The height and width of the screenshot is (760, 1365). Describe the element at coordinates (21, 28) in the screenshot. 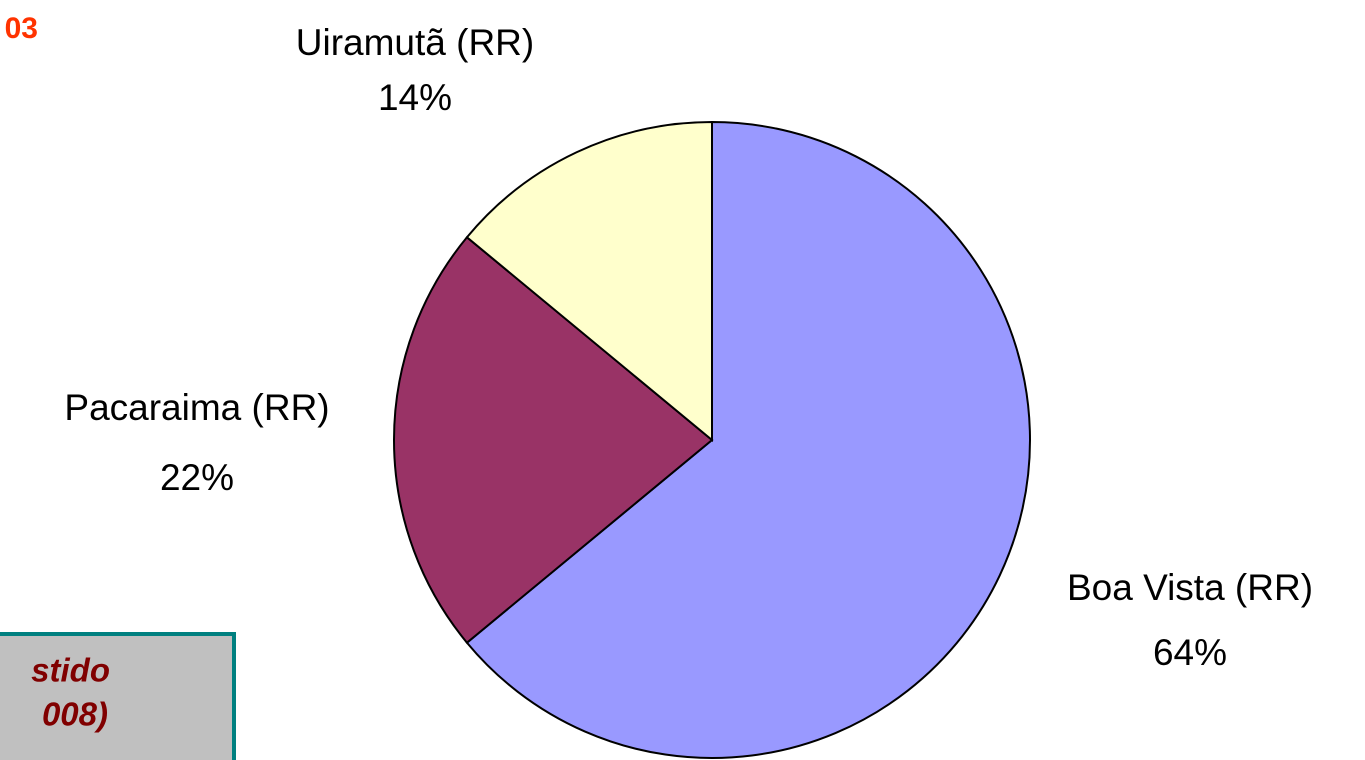

I see `heading-fragment: 03` at that location.